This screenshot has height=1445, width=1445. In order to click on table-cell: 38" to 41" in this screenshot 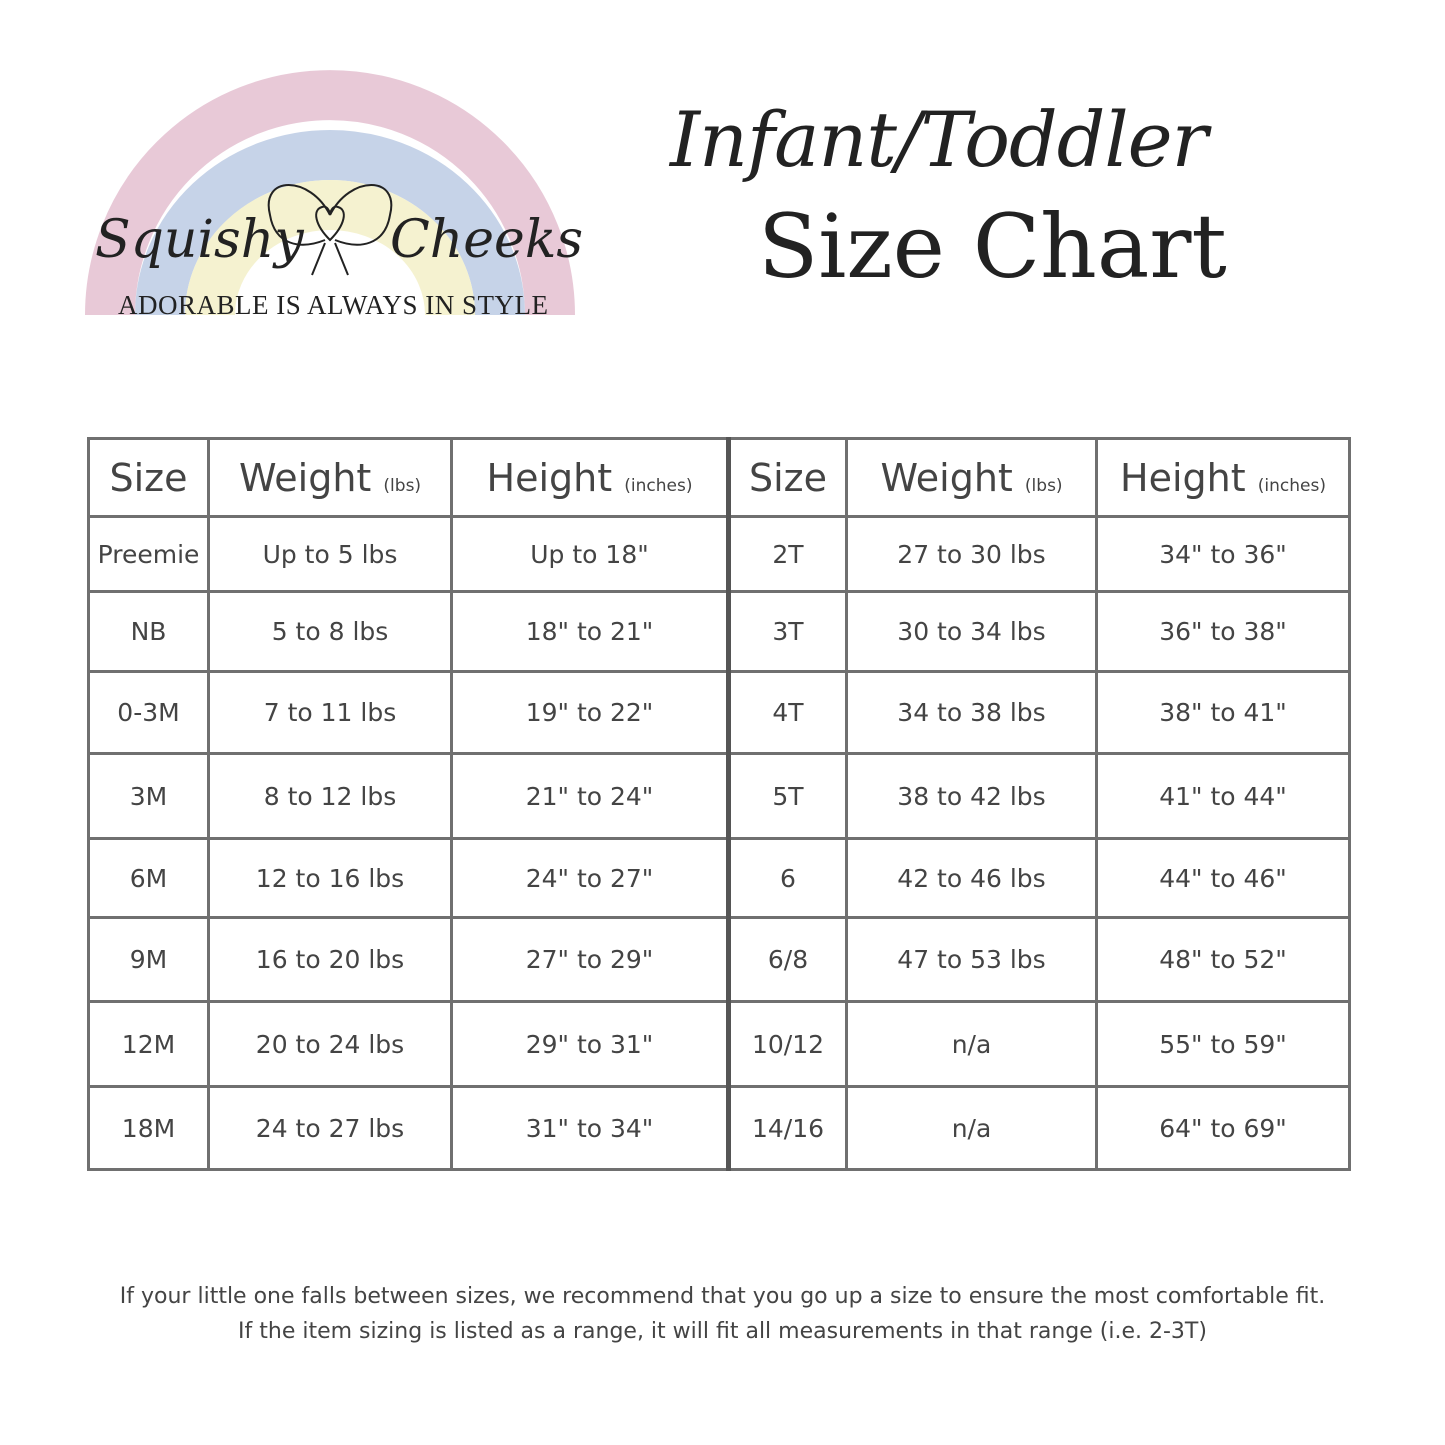, I will do `click(1223, 712)`.